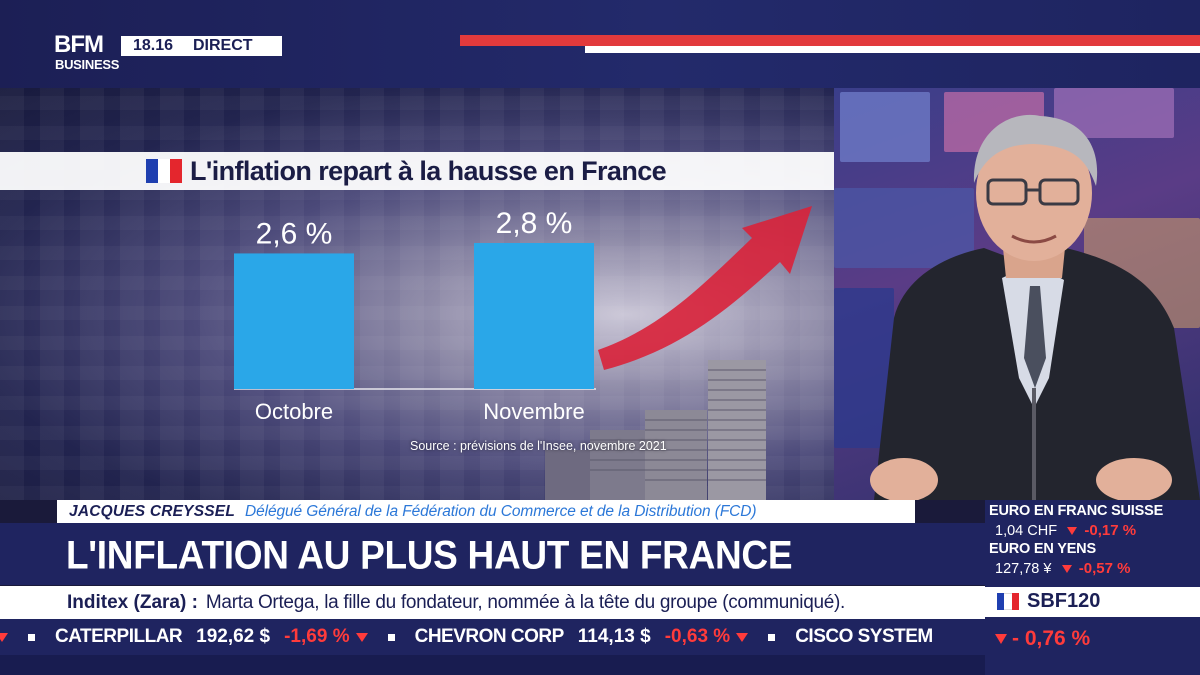 Image resolution: width=1200 pixels, height=675 pixels. I want to click on white-accent-line, so click(892, 49).